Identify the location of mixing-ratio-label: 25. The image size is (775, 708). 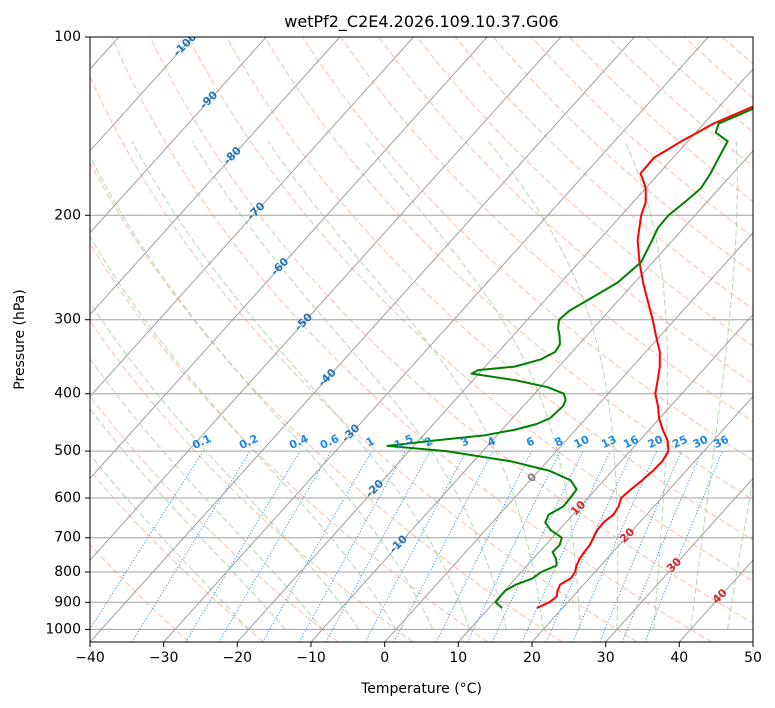
(679, 442).